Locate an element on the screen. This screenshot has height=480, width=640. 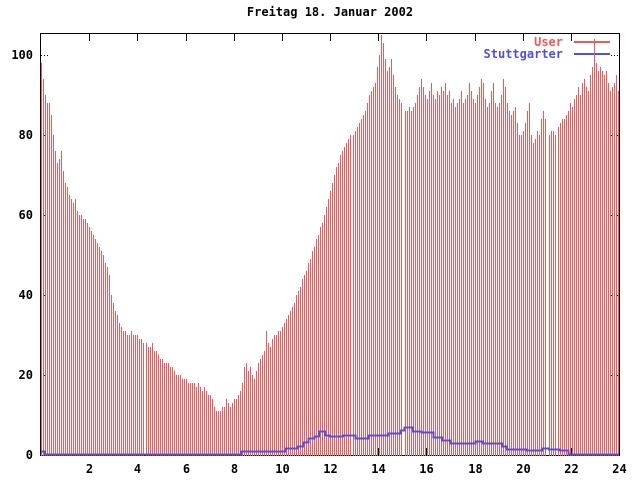
x-axis-tick-label: 10 is located at coordinates (282, 469).